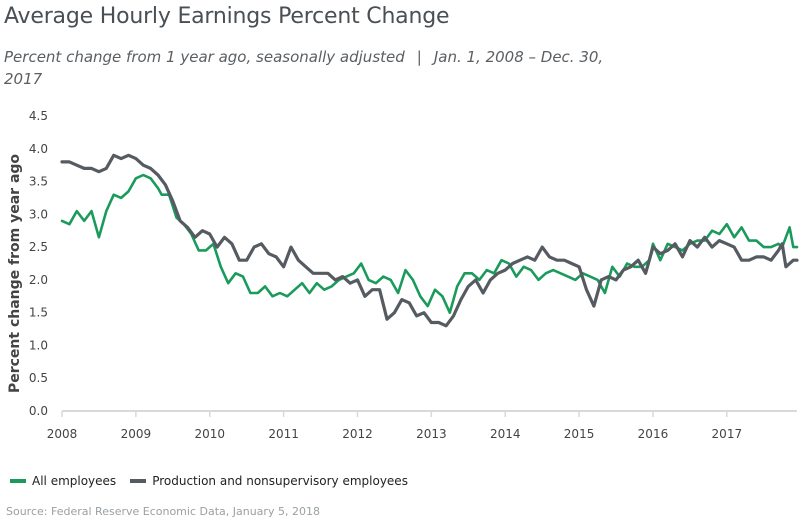 The image size is (812, 528). I want to click on legend-item-all-employees: All employees, so click(63, 481).